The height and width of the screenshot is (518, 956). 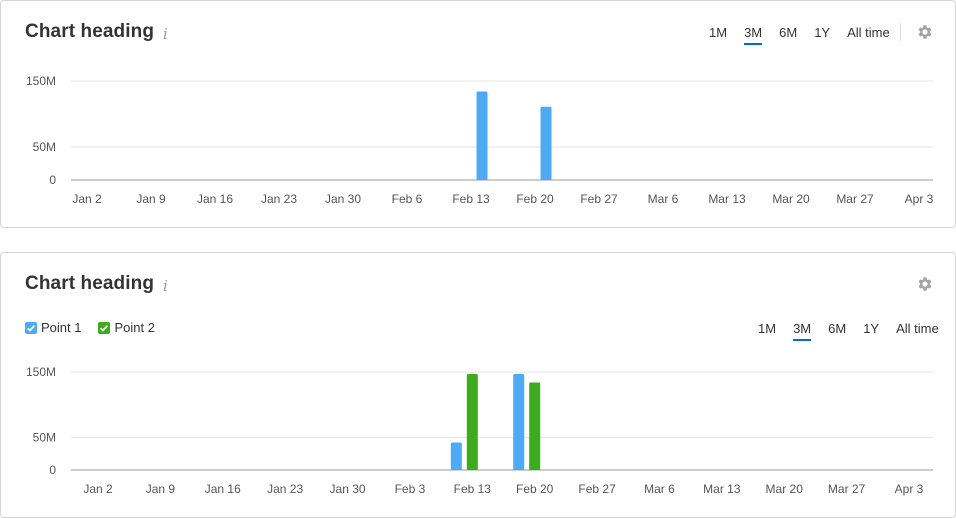 What do you see at coordinates (61, 327) in the screenshot?
I see `legend-label: Point 1` at bounding box center [61, 327].